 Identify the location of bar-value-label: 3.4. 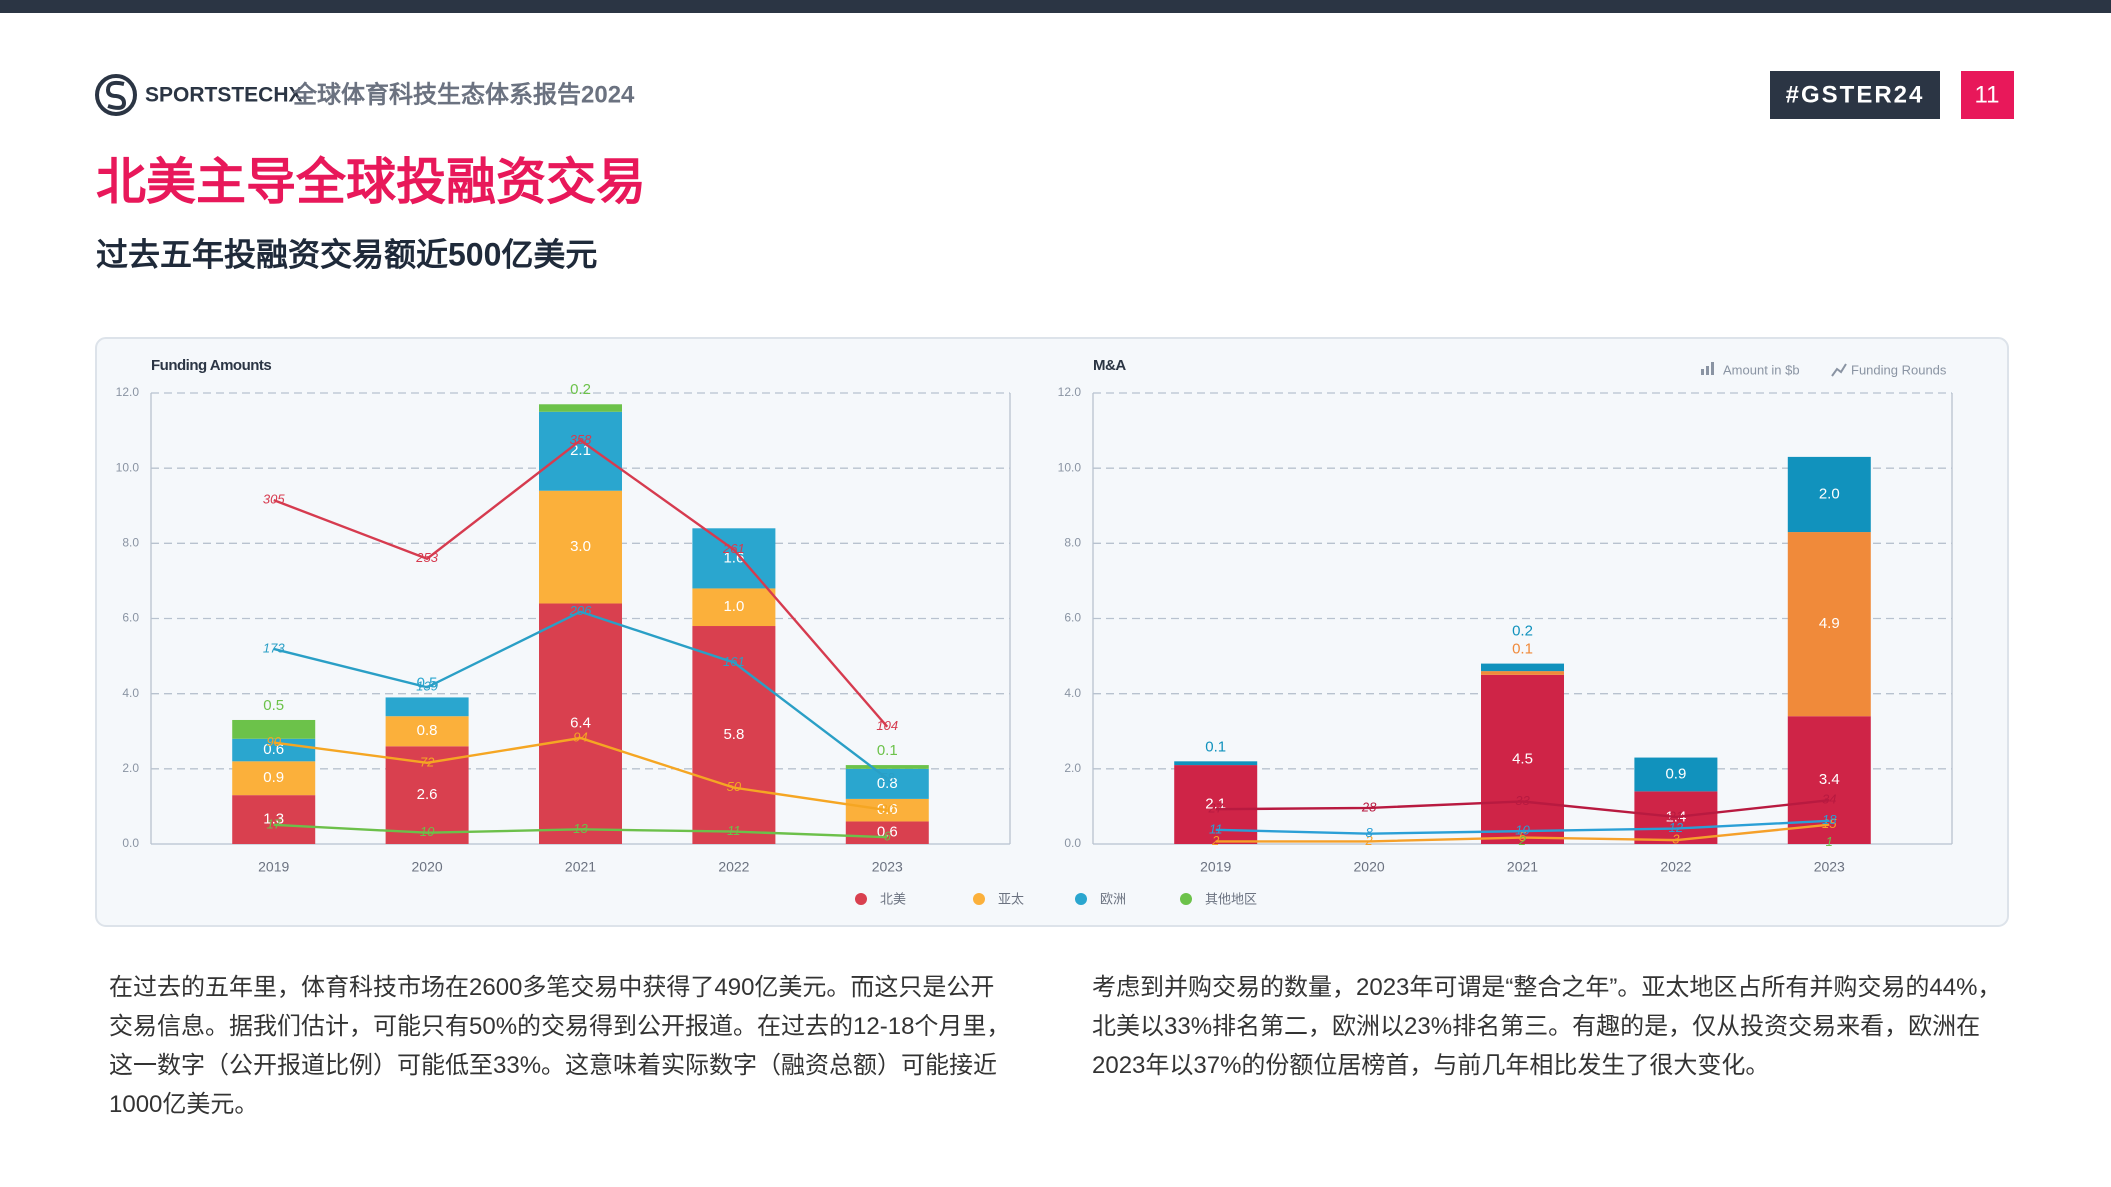
(1829, 779).